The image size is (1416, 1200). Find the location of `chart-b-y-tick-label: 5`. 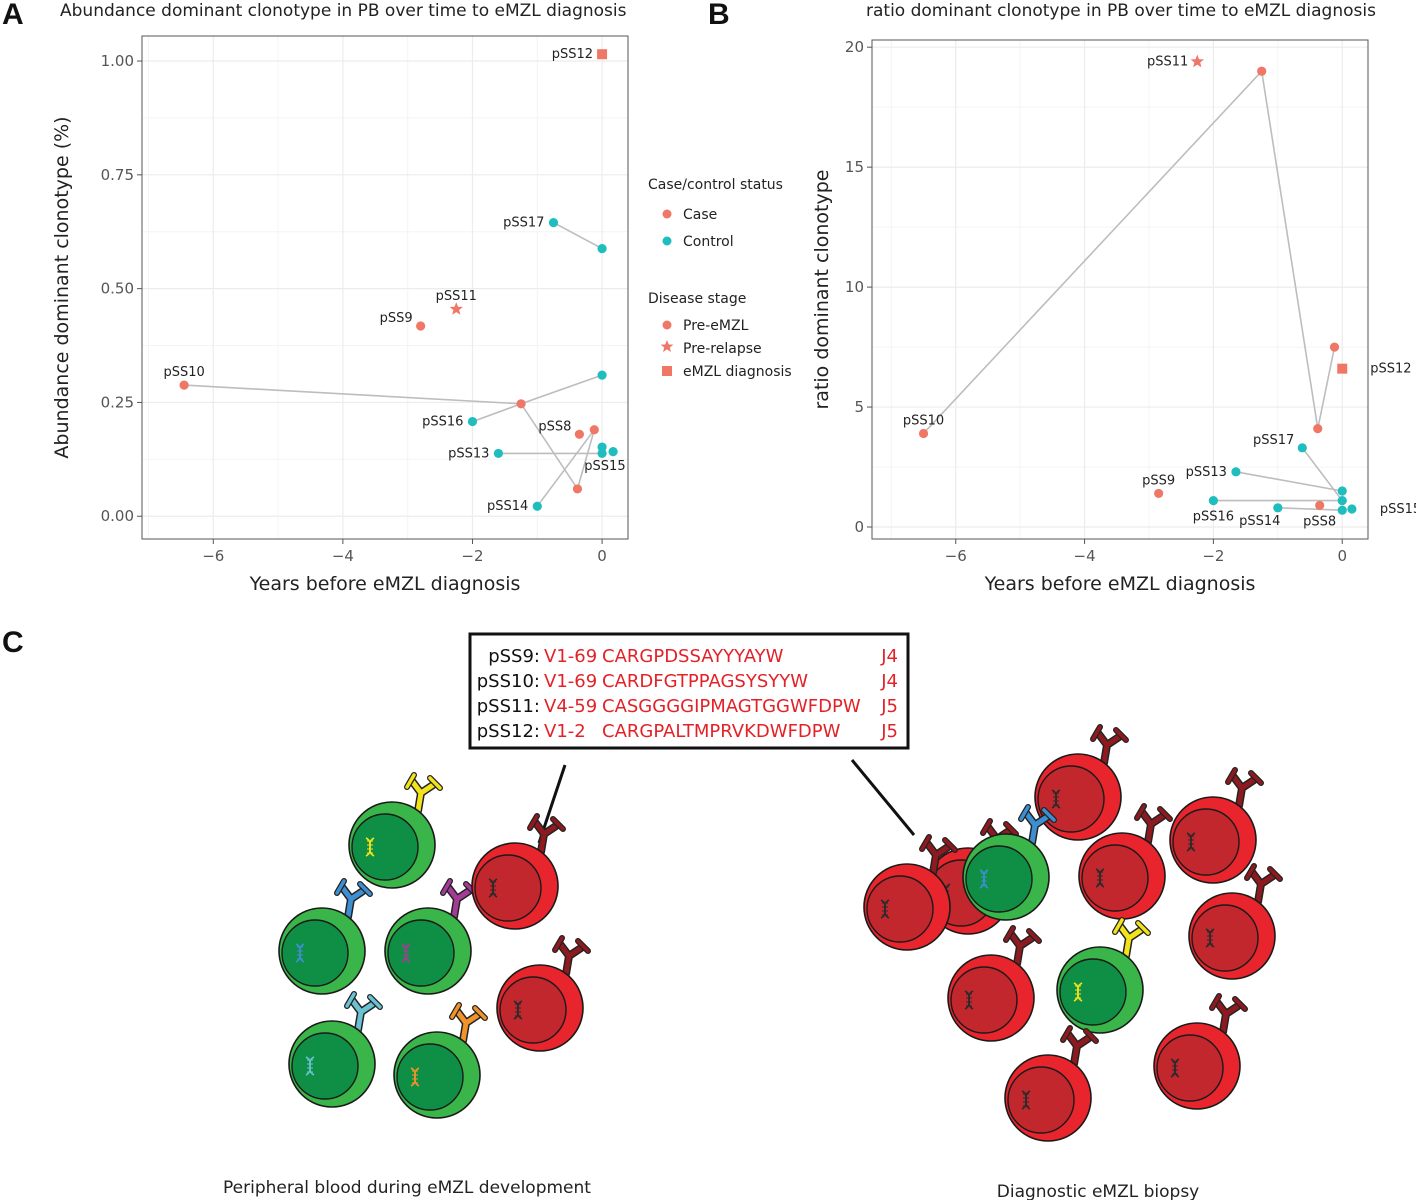

chart-b-y-tick-label: 5 is located at coordinates (859, 407).